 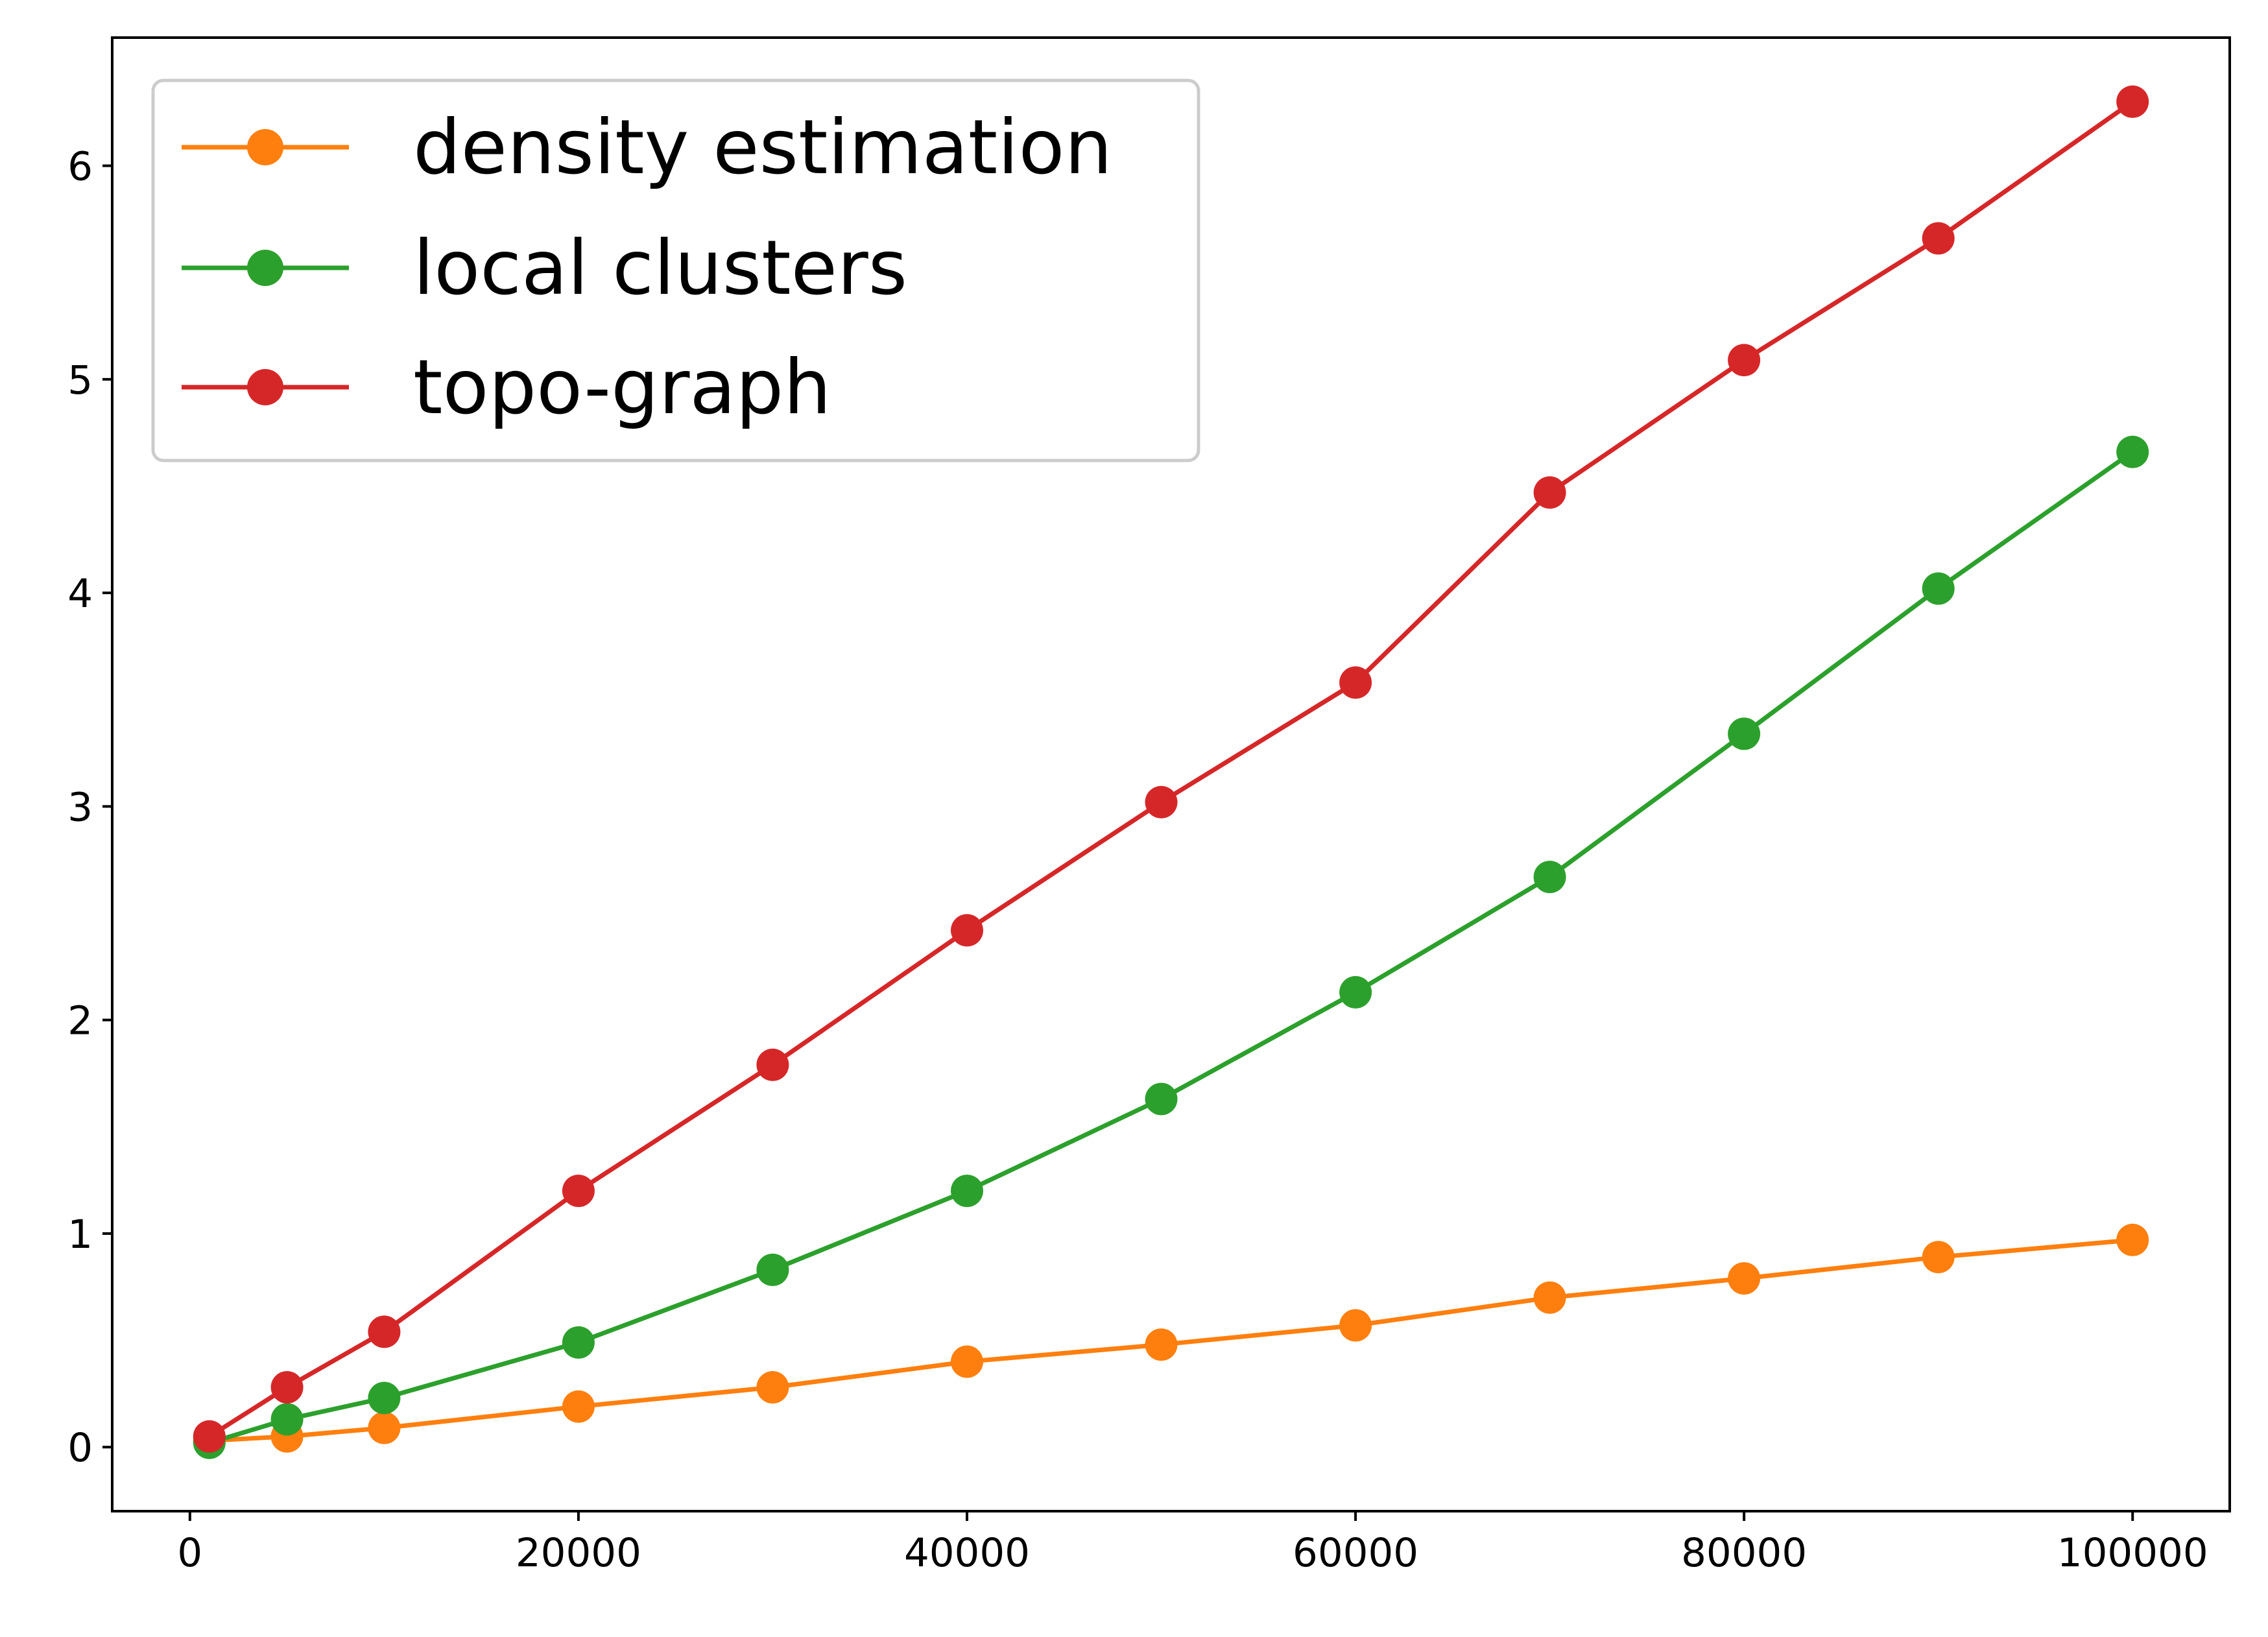 I want to click on y-tick-label: 5, so click(x=80, y=380).